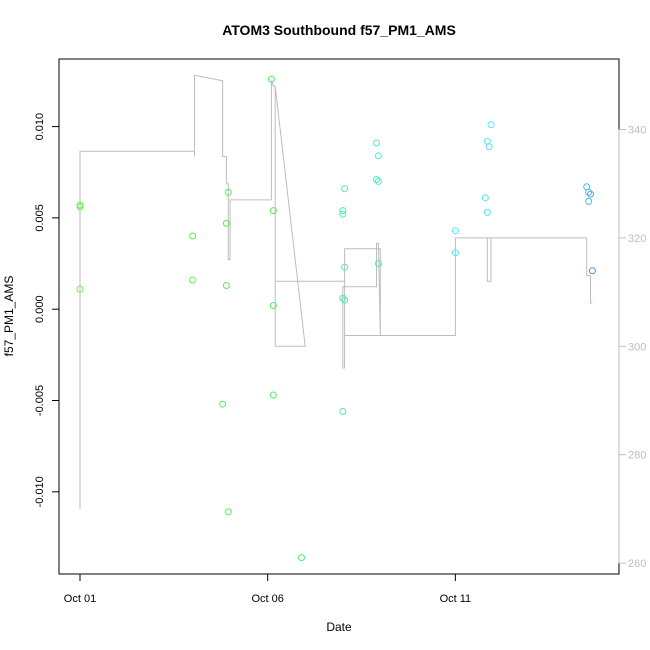 This screenshot has width=650, height=650. Describe the element at coordinates (40, 309) in the screenshot. I see `y-tick-label: 0.000` at that location.